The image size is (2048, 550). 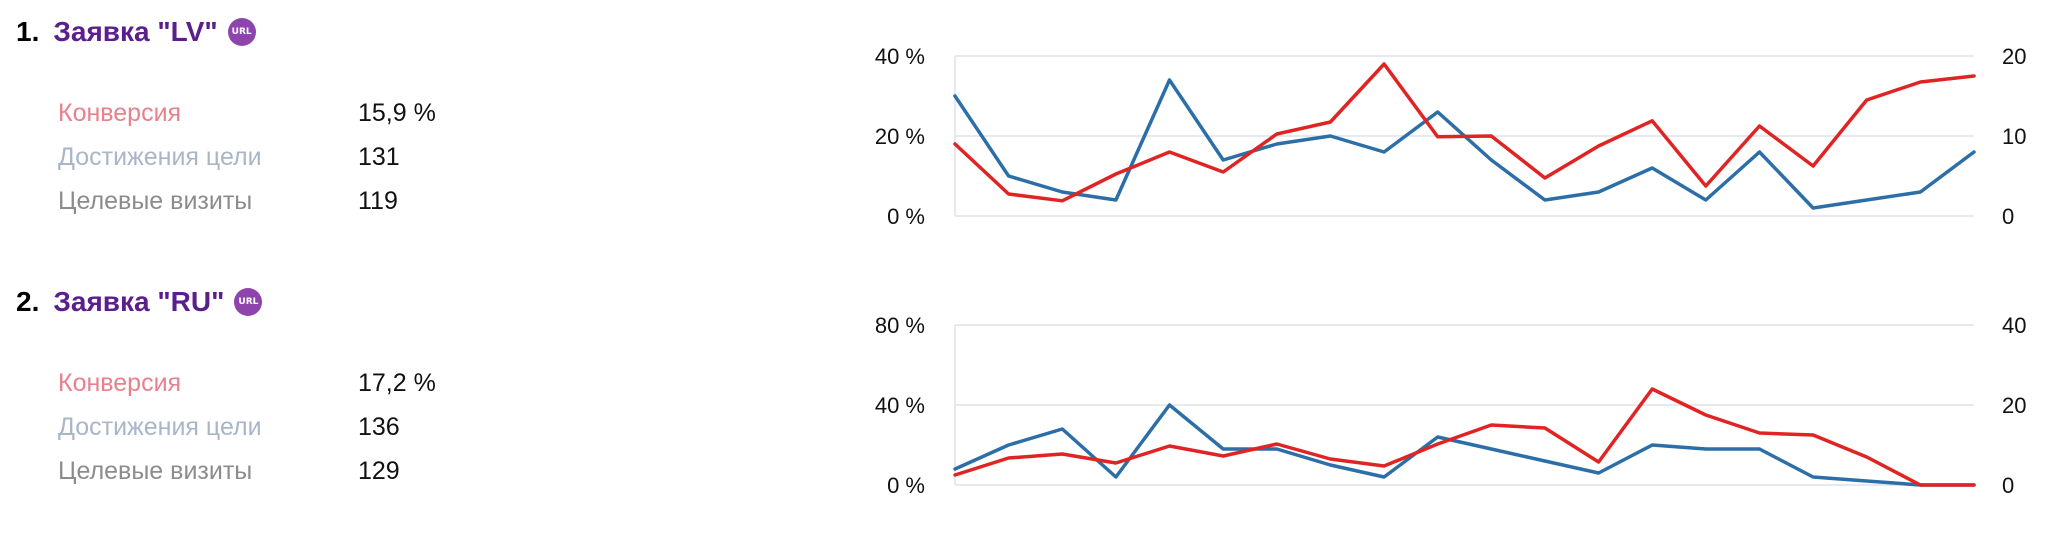 What do you see at coordinates (379, 156) in the screenshot?
I see `metric-value: 131` at bounding box center [379, 156].